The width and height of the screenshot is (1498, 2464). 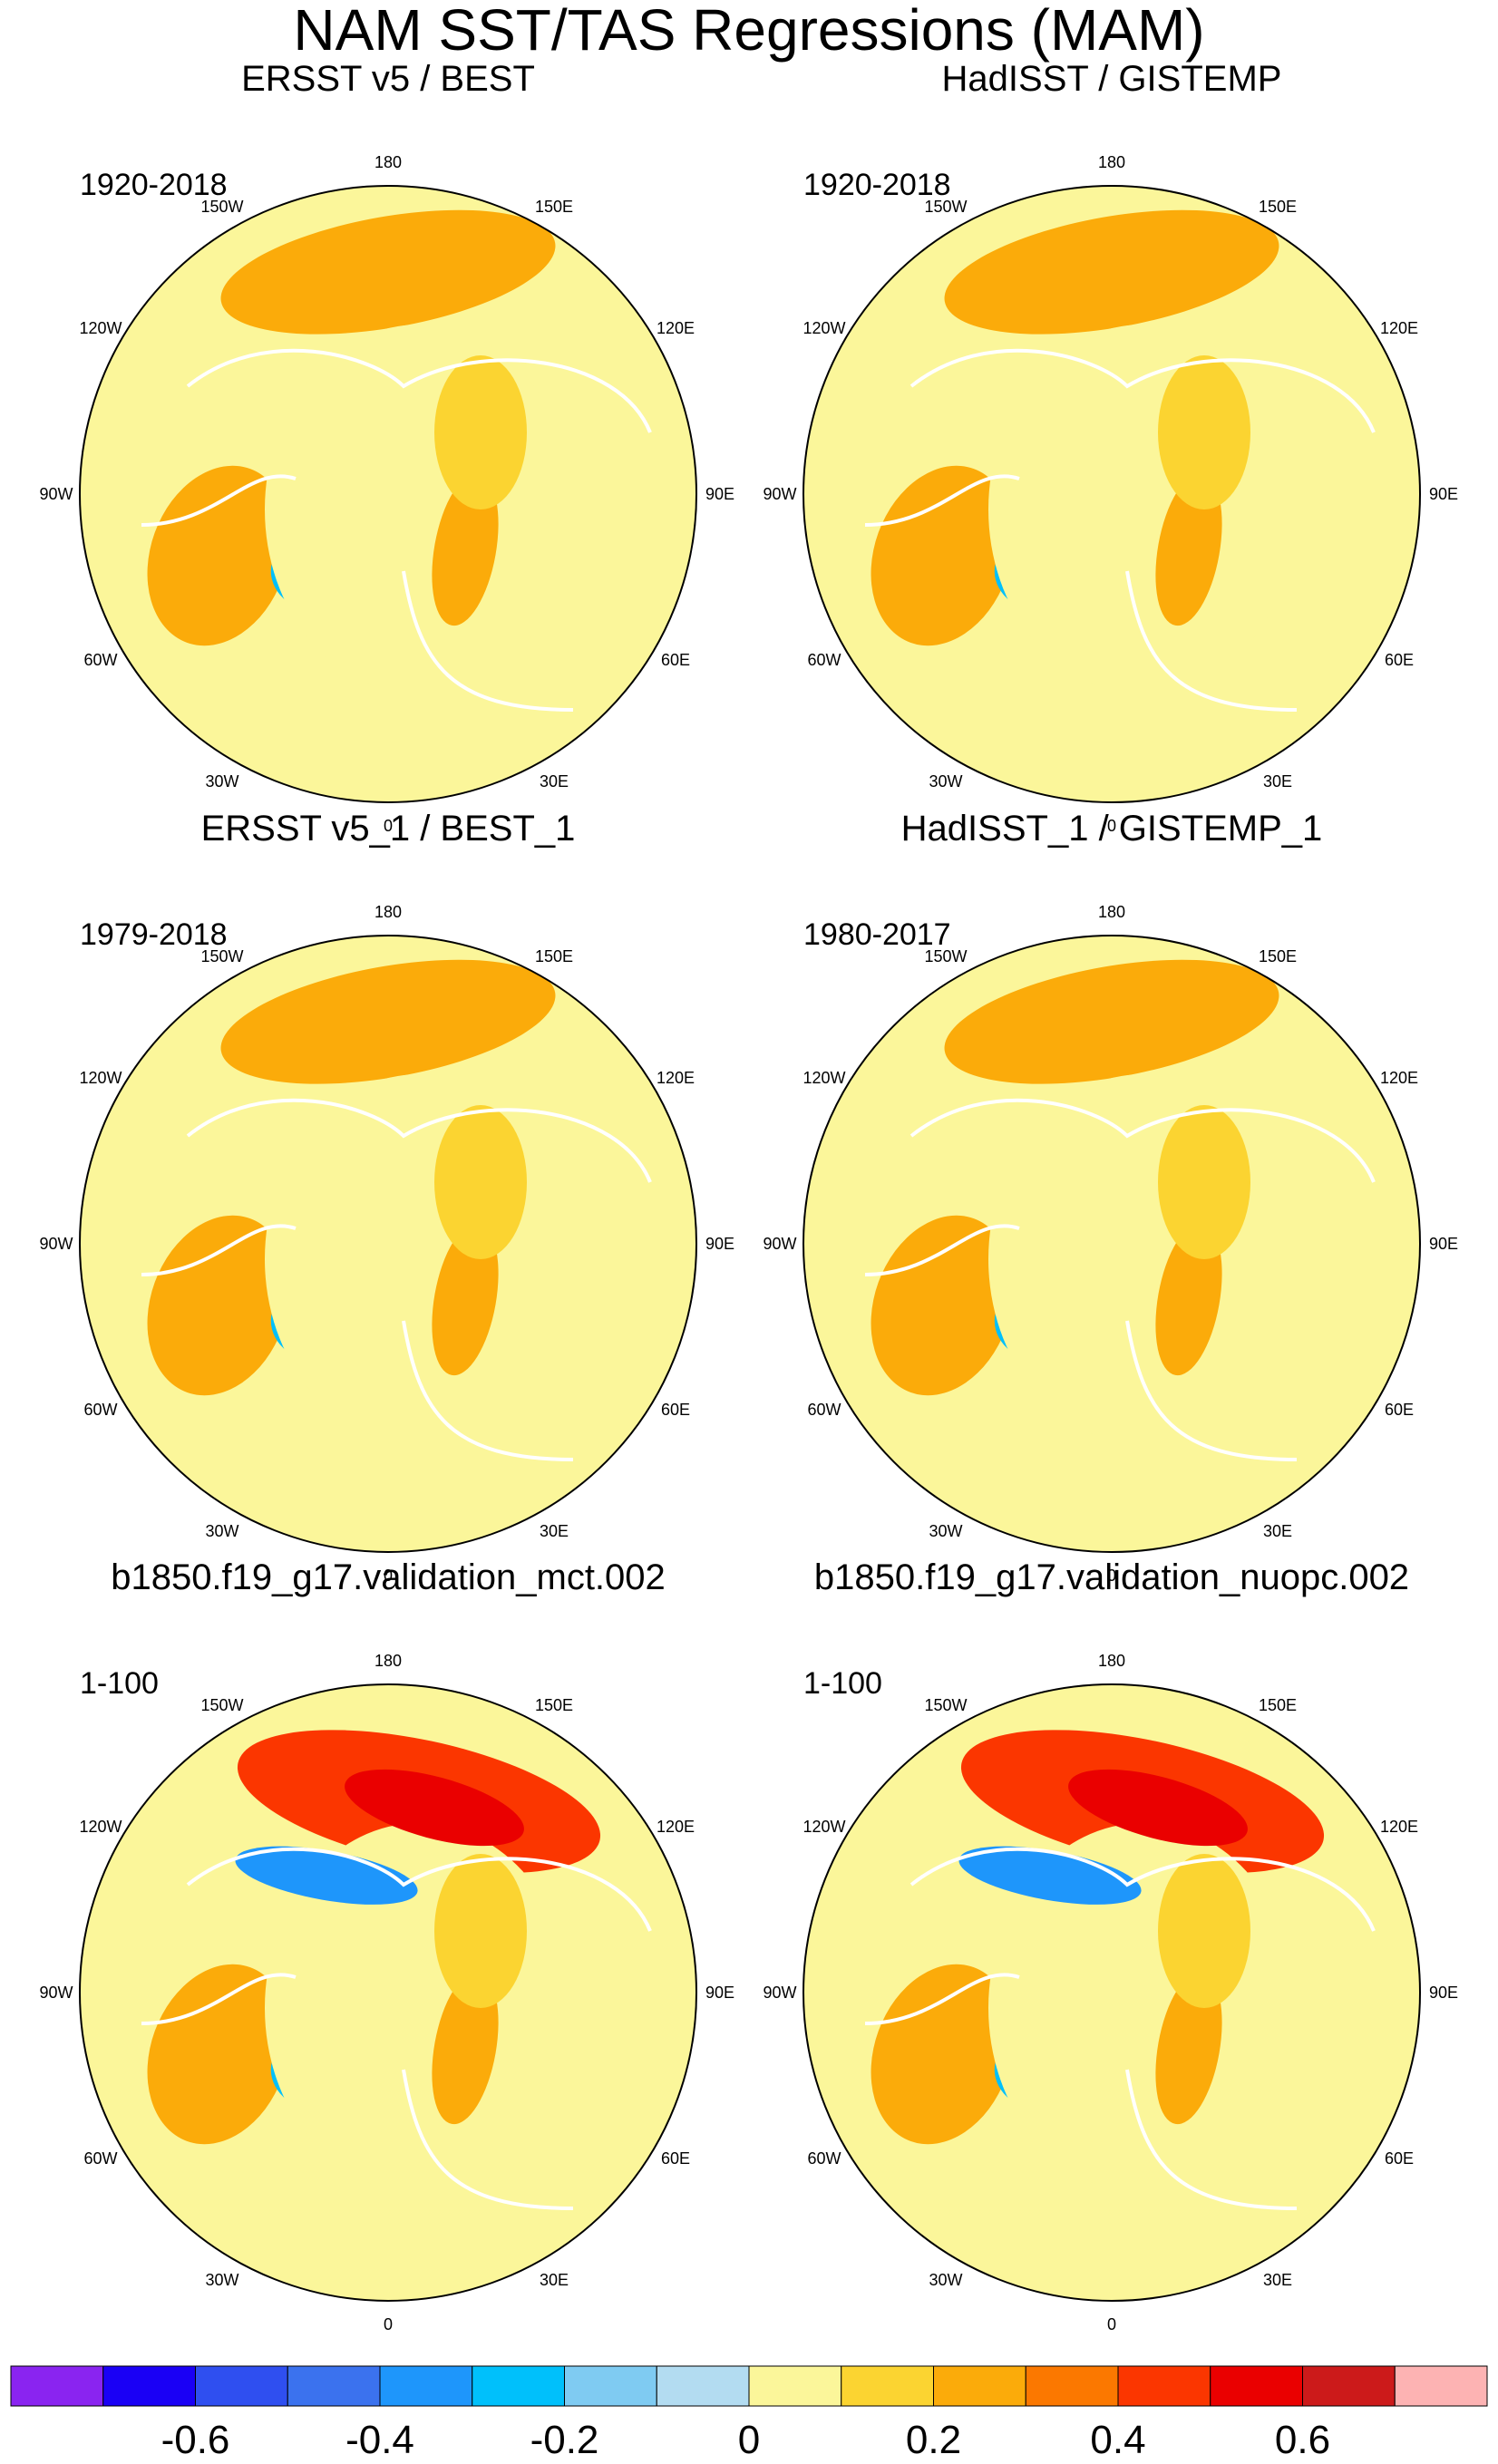 What do you see at coordinates (749, 2413) in the screenshot?
I see `colorbar: -0.6 -0.4 -0.2 0 0.2 0.4 0.6` at bounding box center [749, 2413].